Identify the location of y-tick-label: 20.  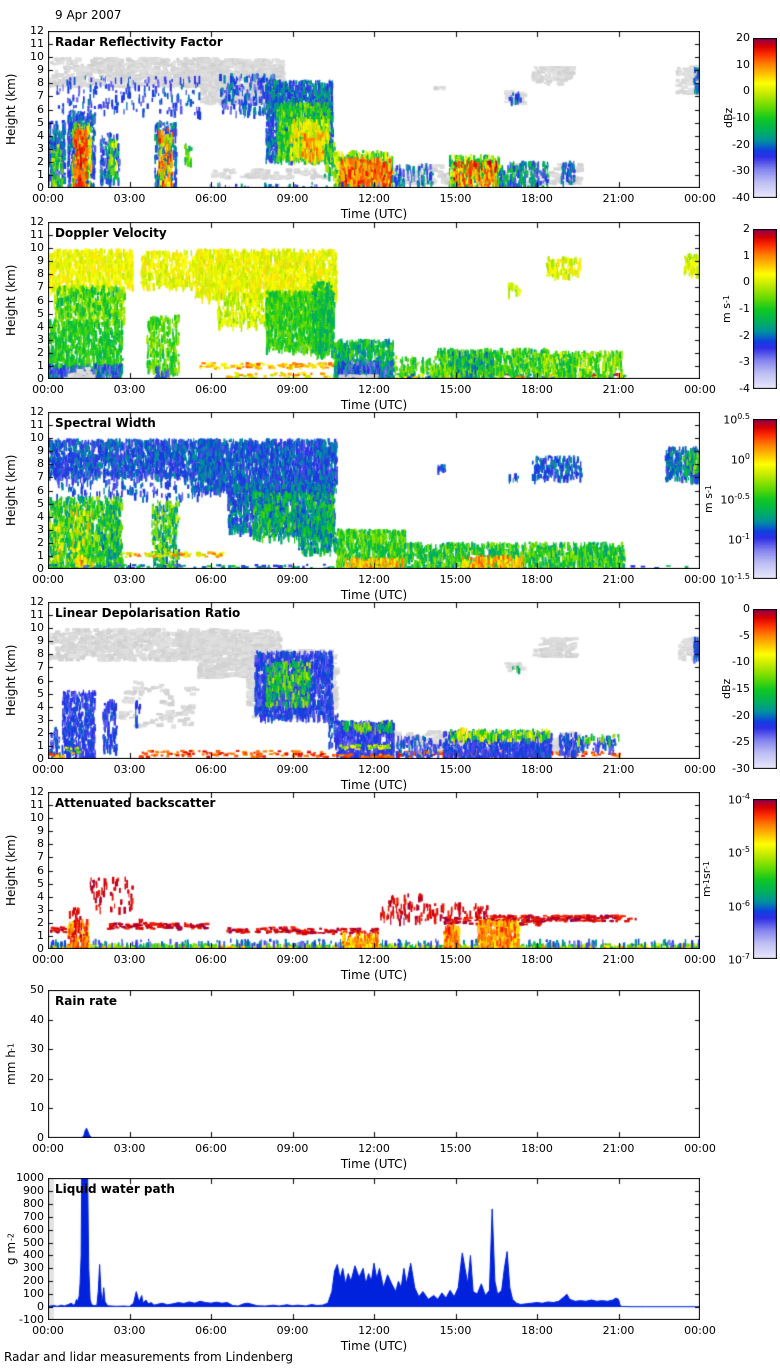
(37, 1078).